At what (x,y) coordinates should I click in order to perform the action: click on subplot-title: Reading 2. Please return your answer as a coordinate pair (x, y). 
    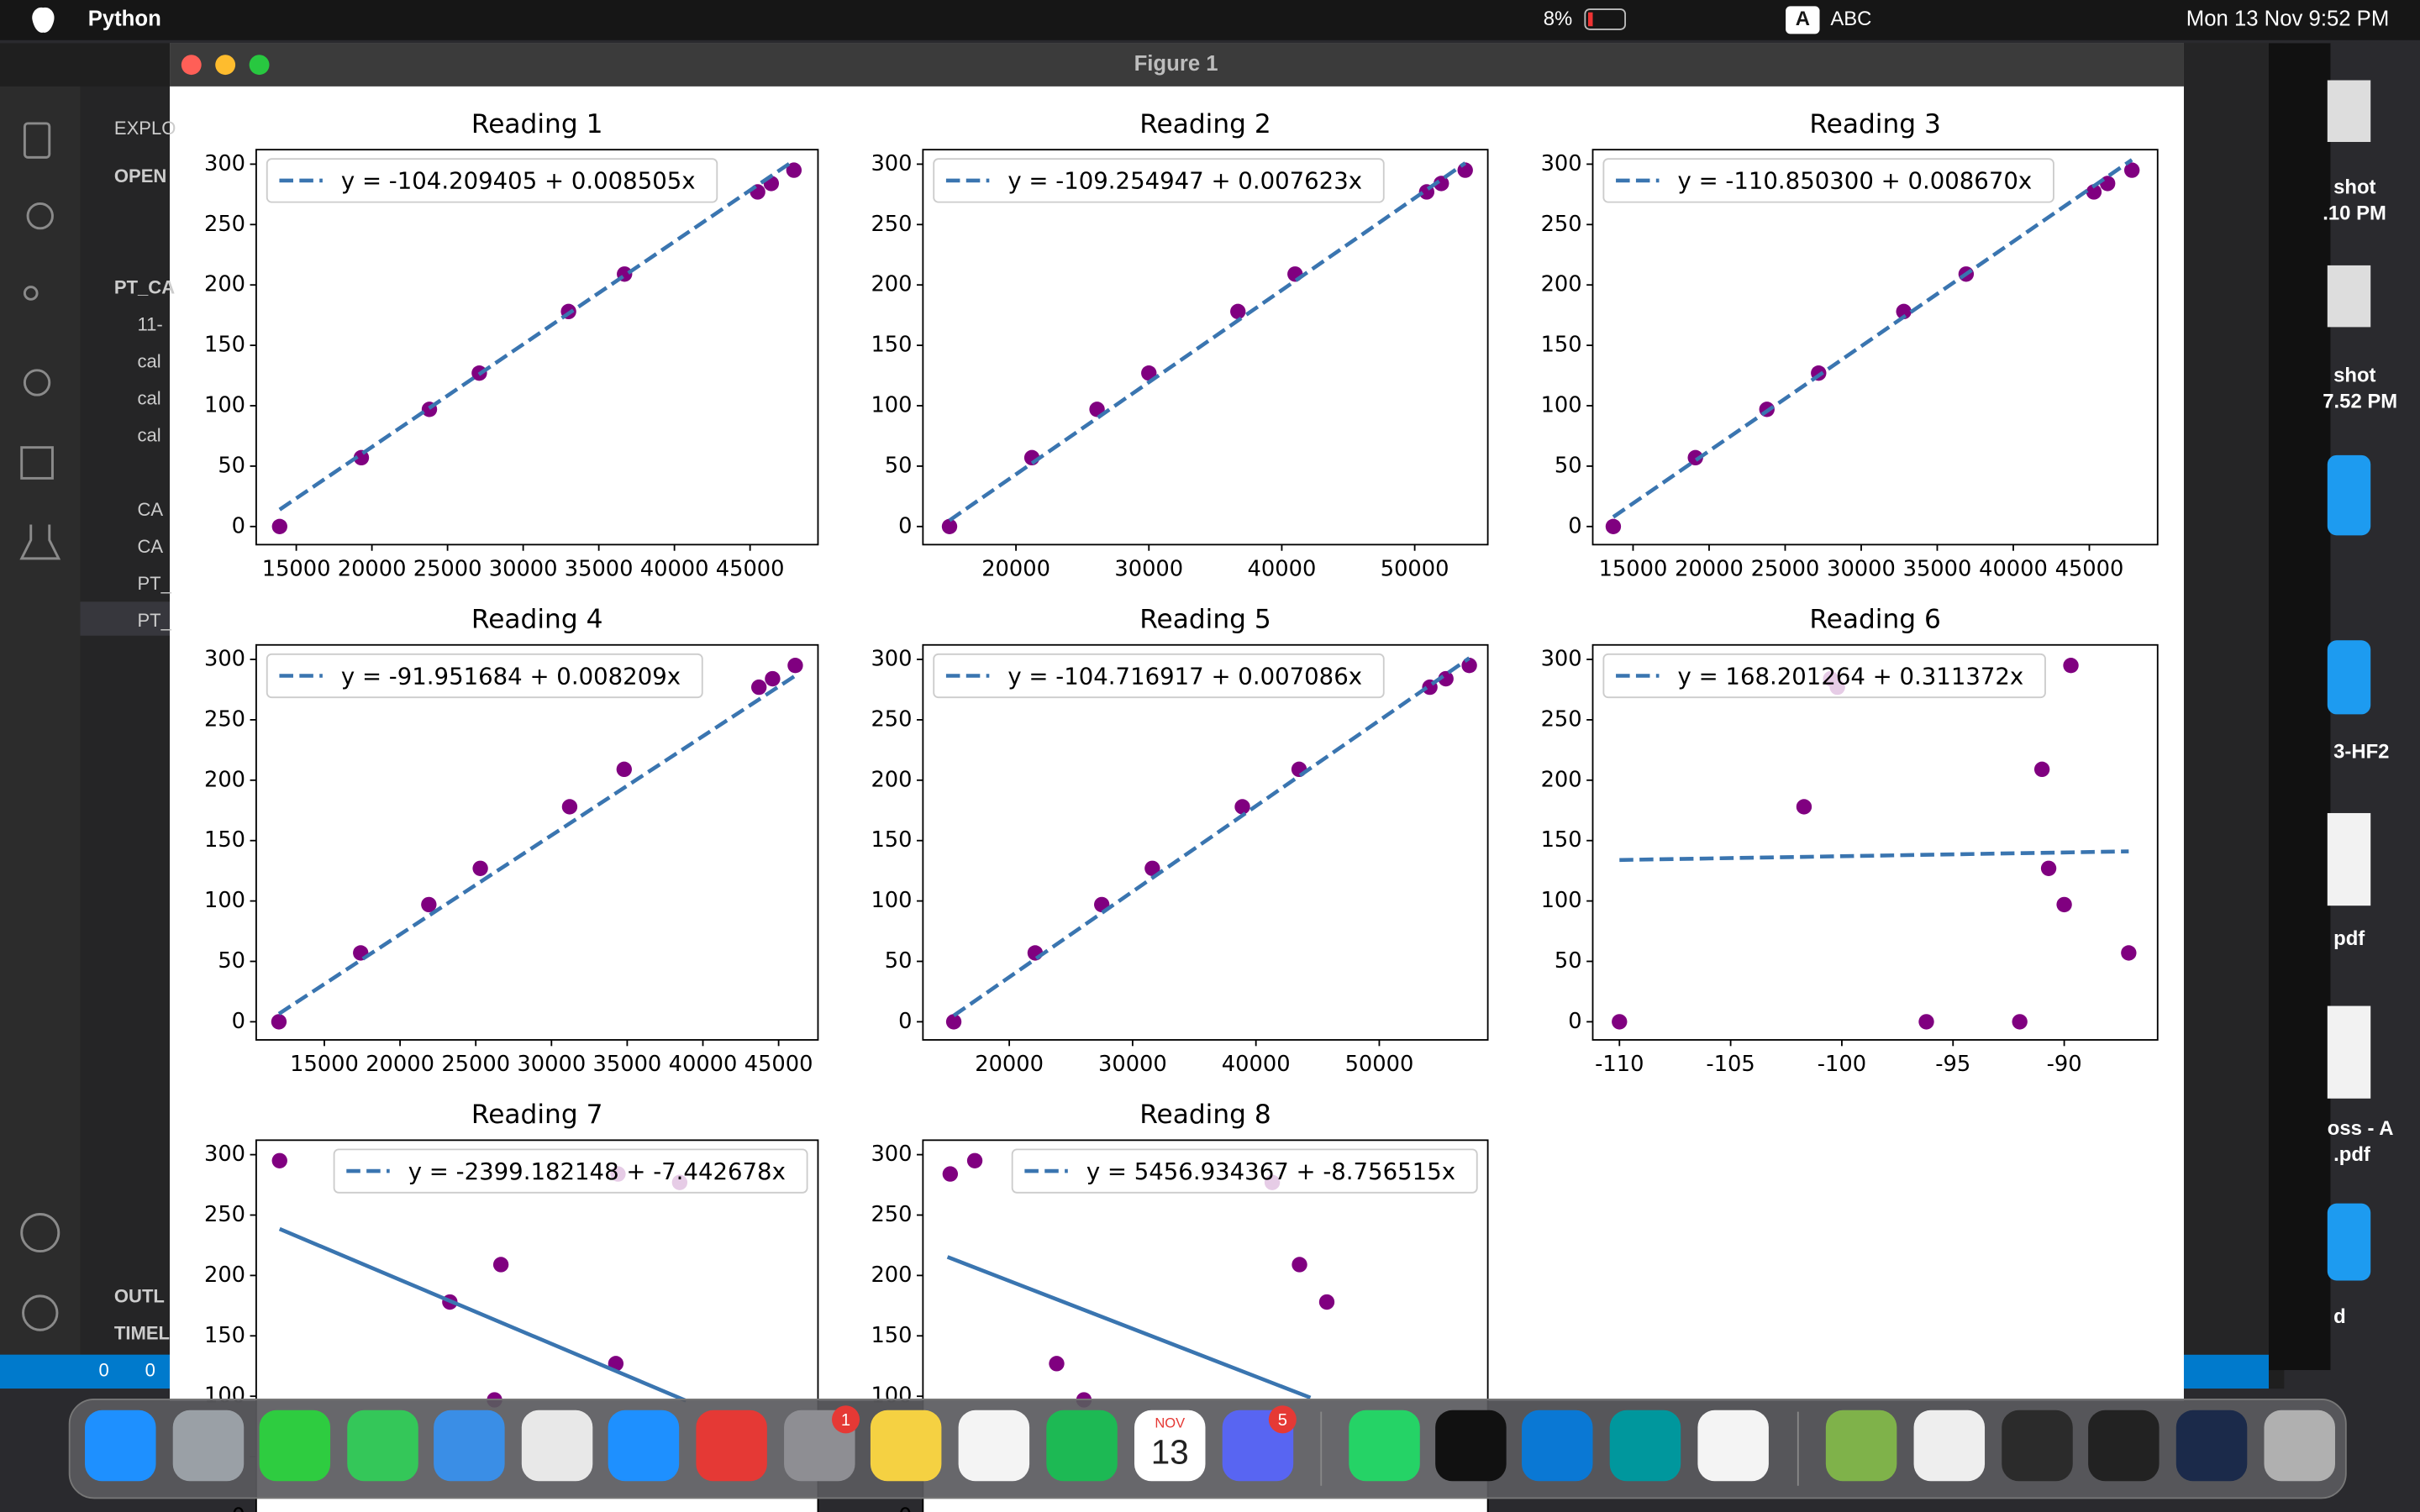
    Looking at the image, I should click on (1205, 124).